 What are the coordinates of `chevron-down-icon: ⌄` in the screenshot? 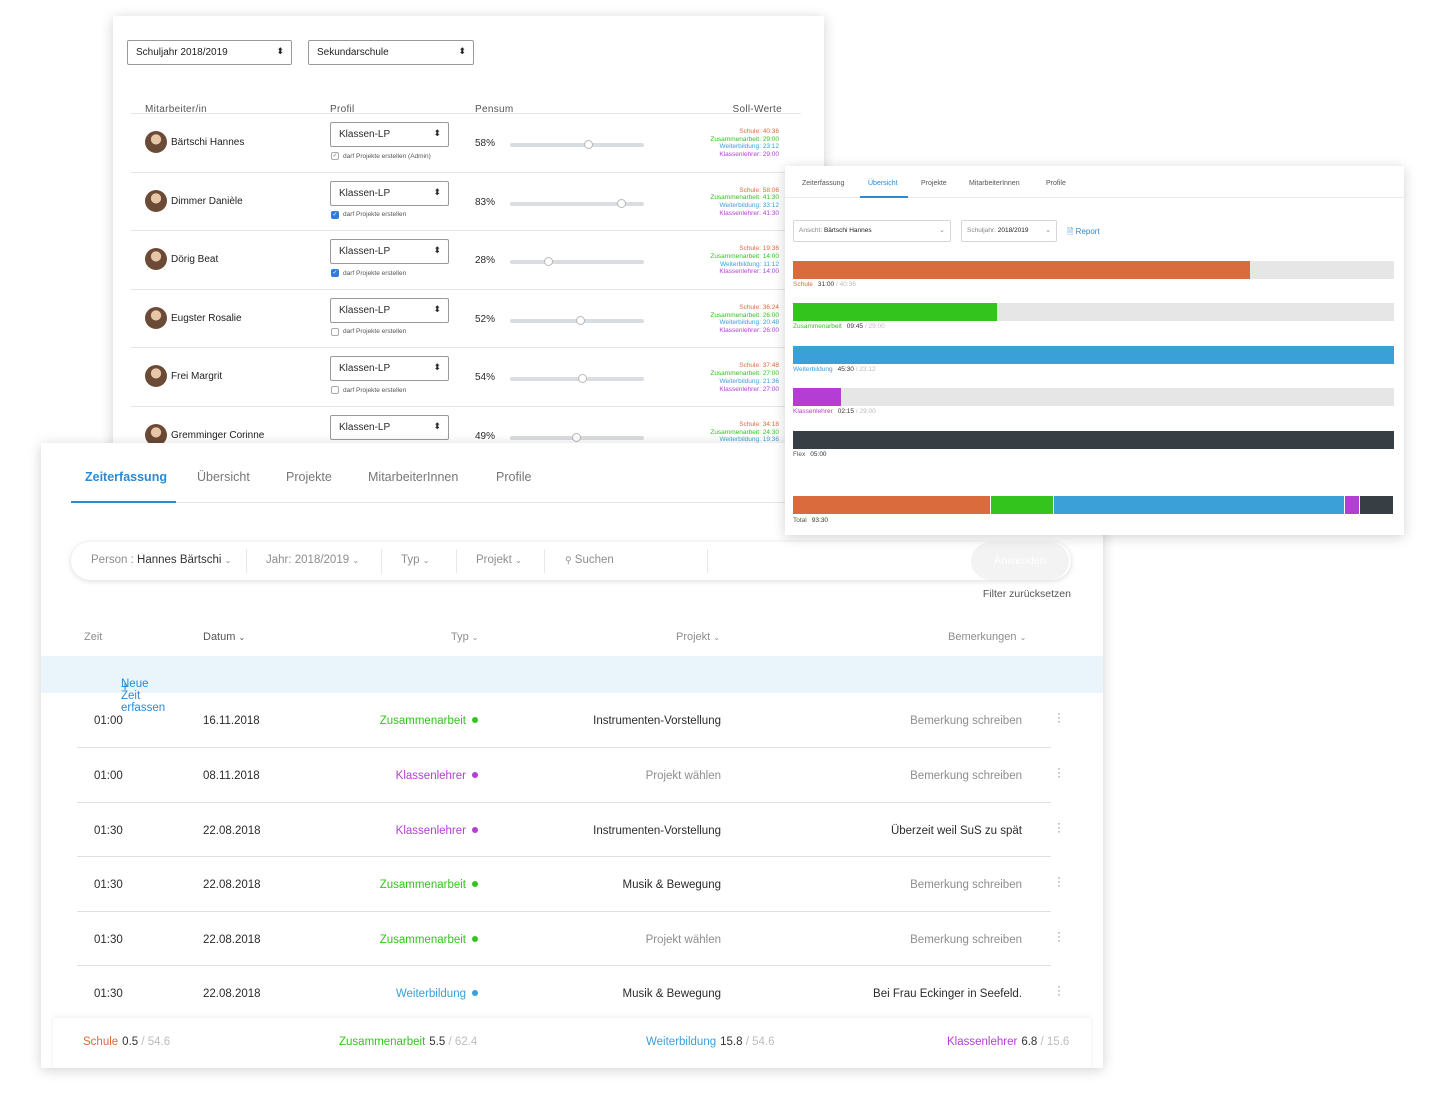 It's located at (228, 560).